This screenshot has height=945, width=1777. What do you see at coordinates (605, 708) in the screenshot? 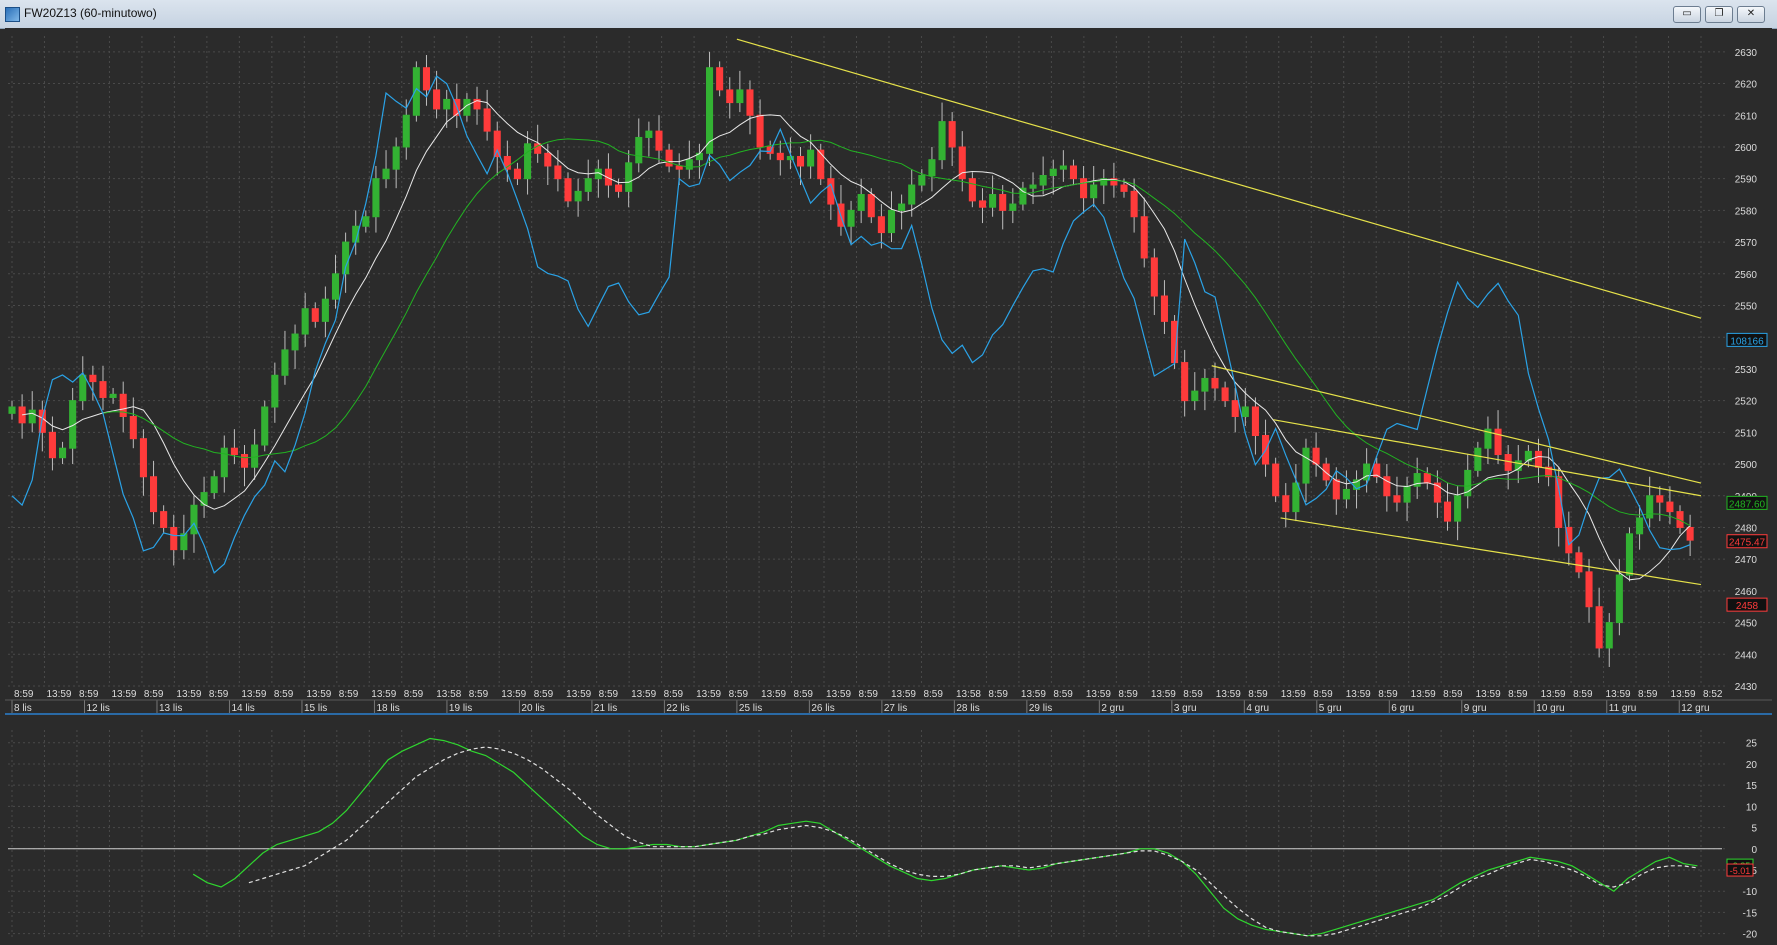
I see `x-date-label: 21 lis` at bounding box center [605, 708].